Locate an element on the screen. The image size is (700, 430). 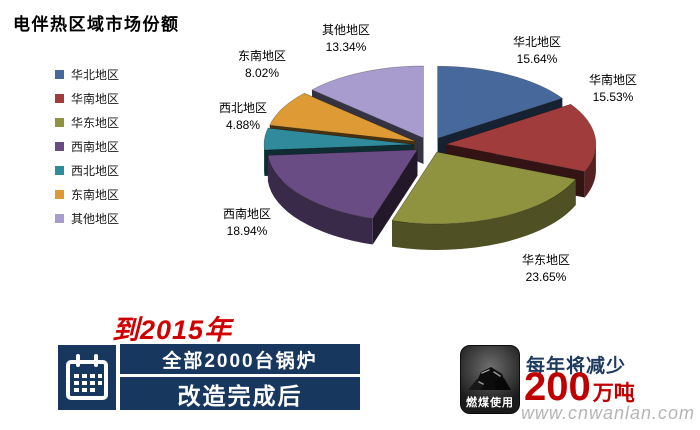
legend-item-2: 华东地区 is located at coordinates (87, 122).